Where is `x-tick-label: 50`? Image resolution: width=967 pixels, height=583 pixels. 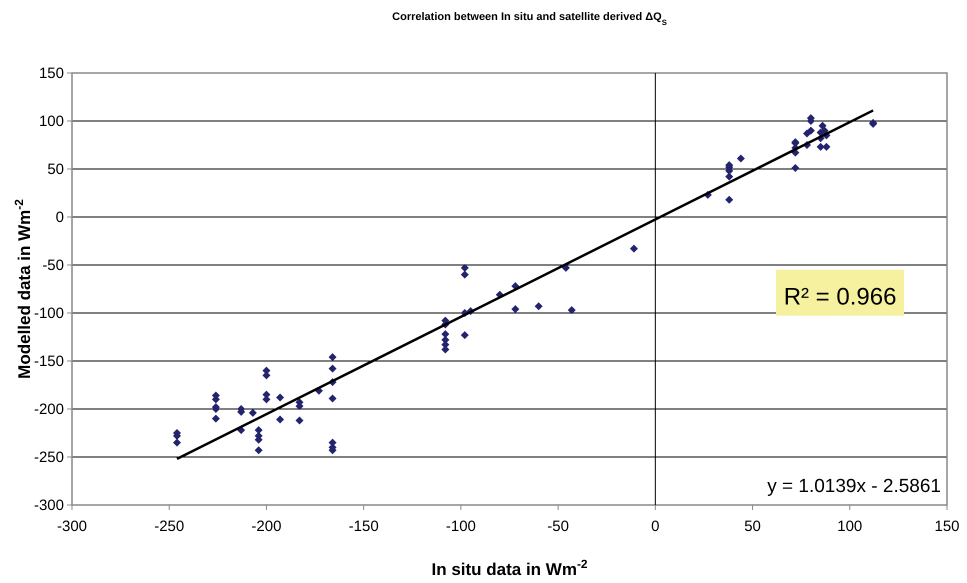
x-tick-label: 50 is located at coordinates (752, 526).